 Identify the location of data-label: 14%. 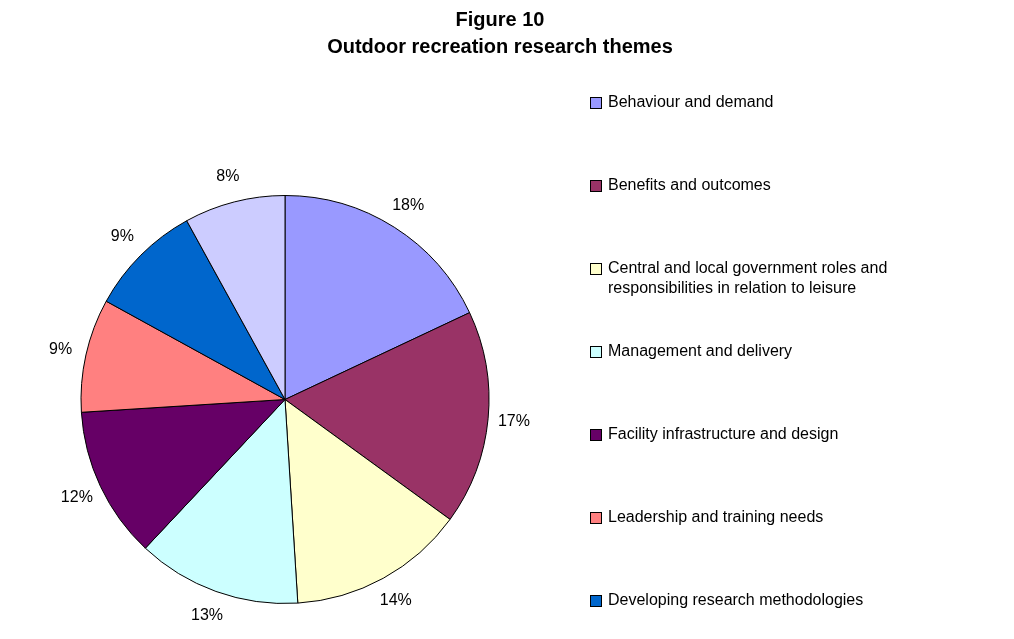
(395, 600).